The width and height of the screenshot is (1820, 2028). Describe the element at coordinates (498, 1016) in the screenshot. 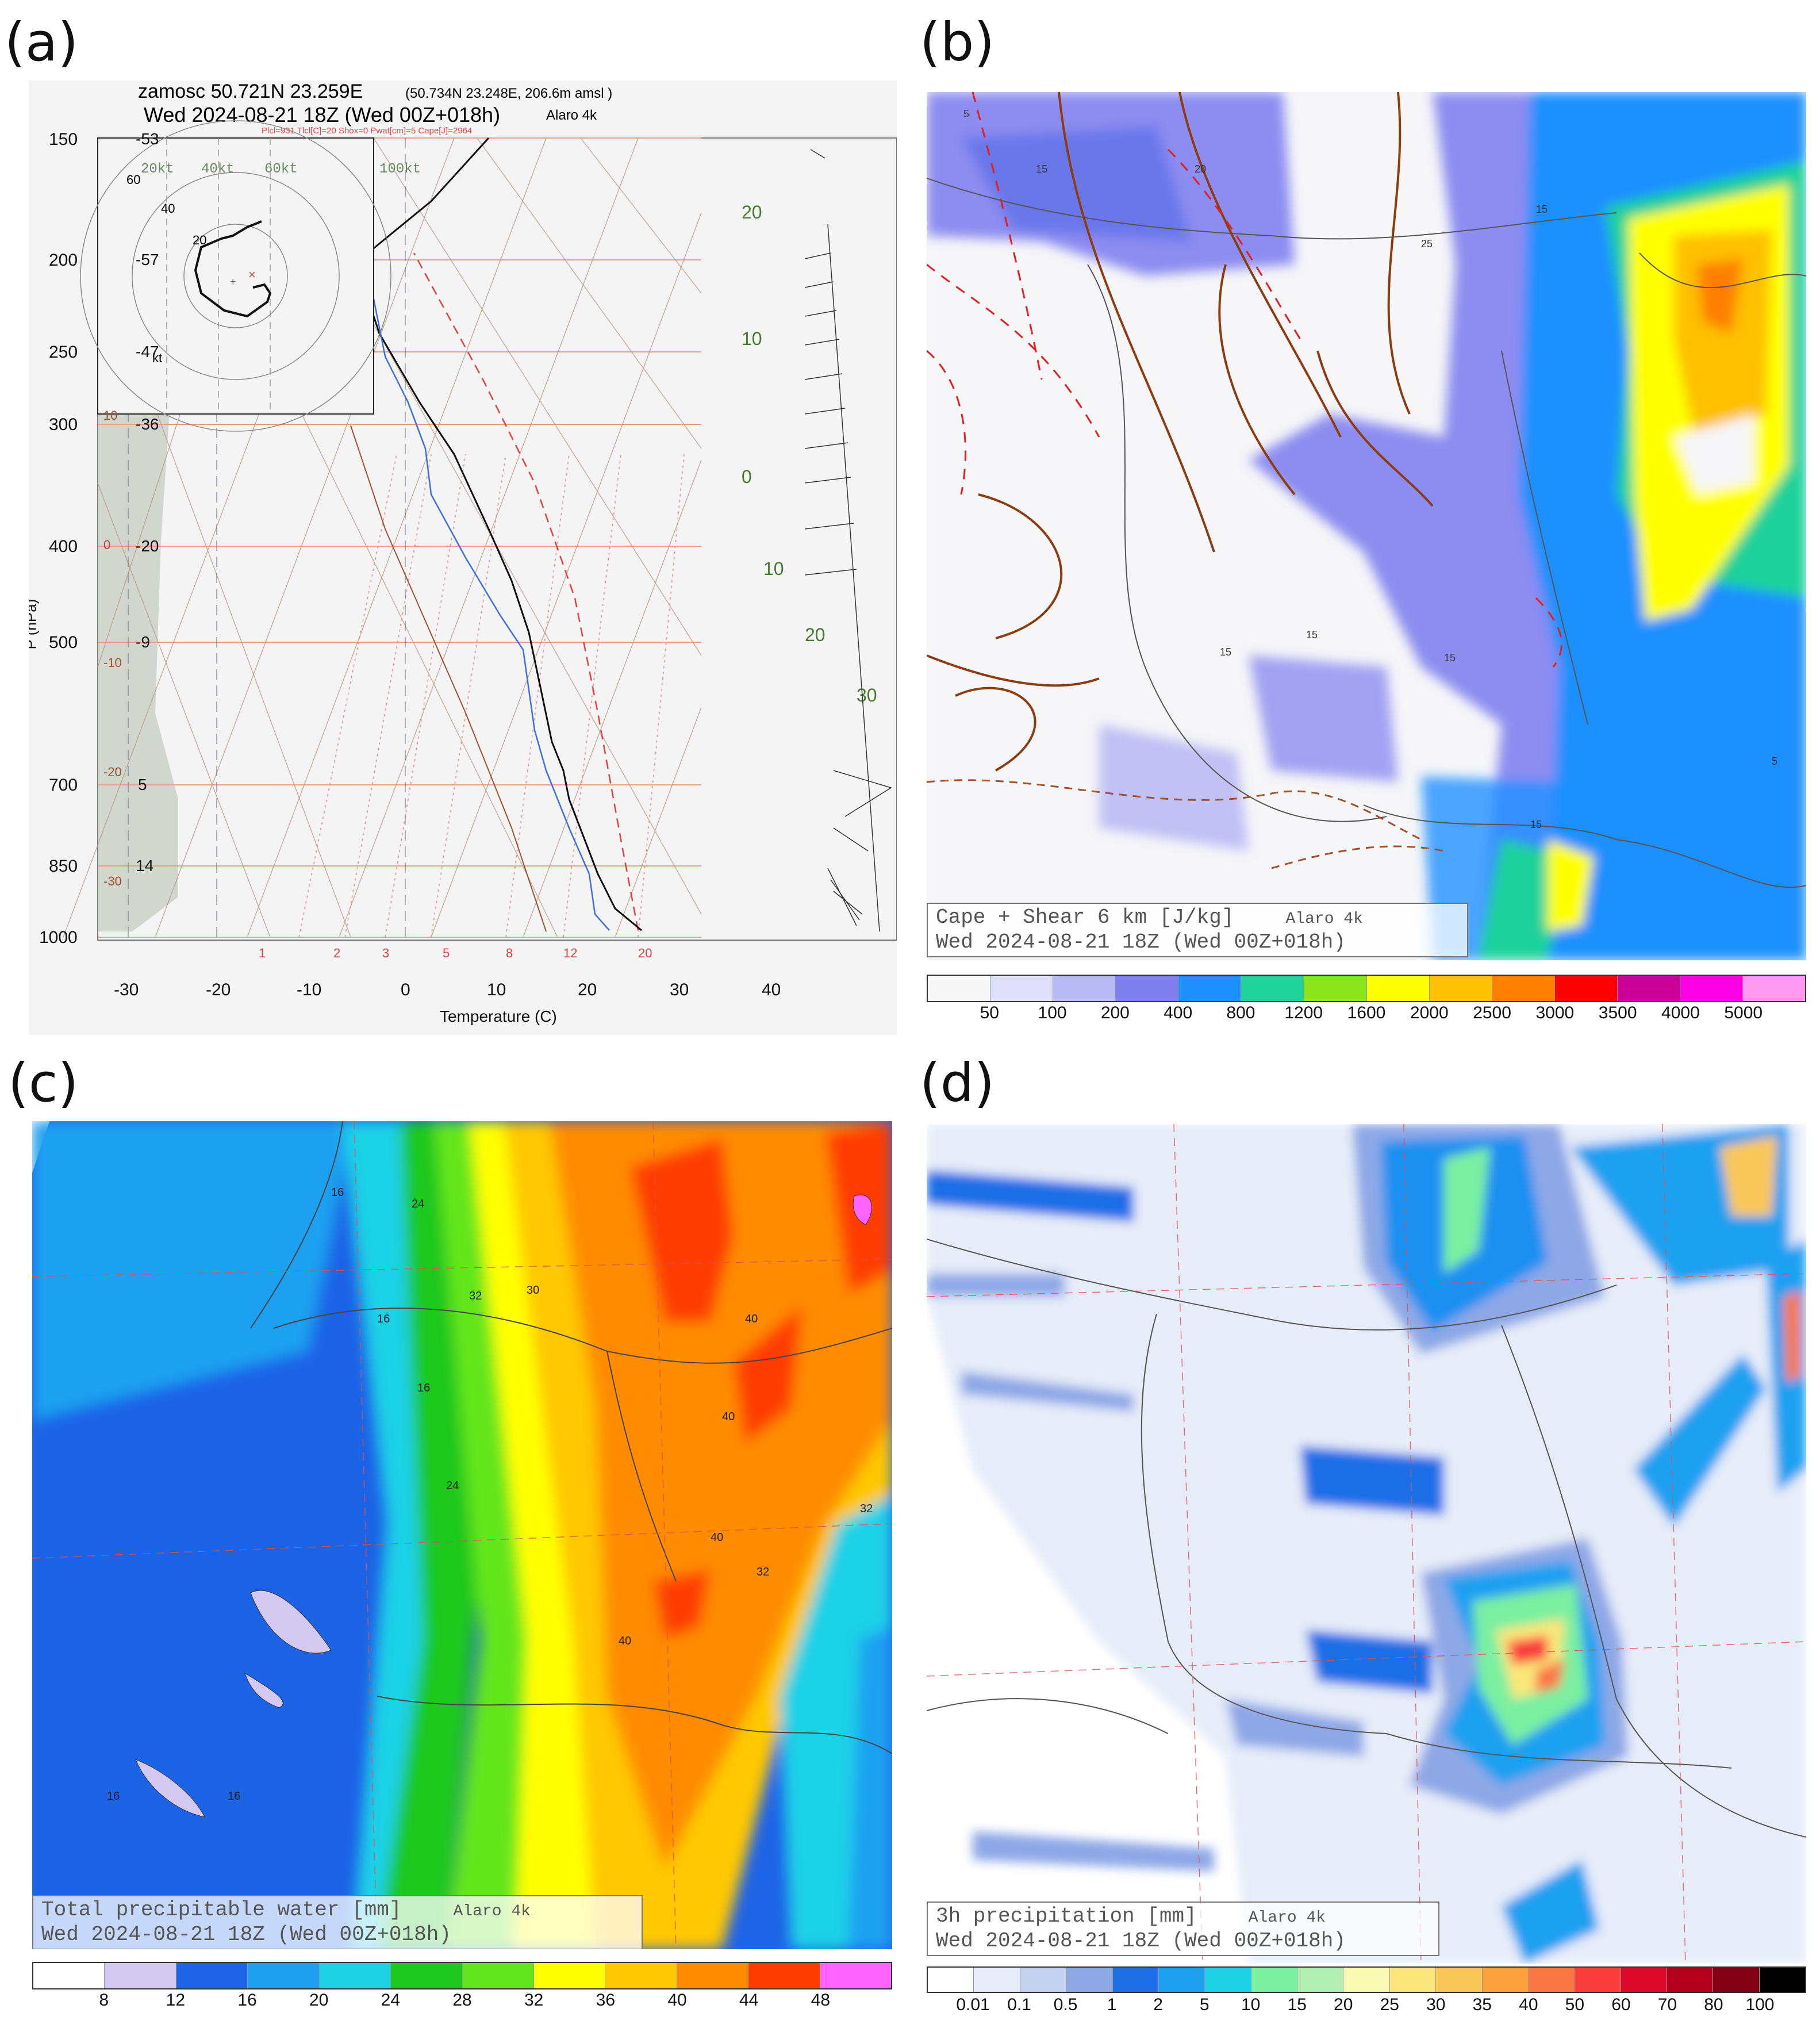

I see `temperature-axis-label: Temperature (C)` at that location.